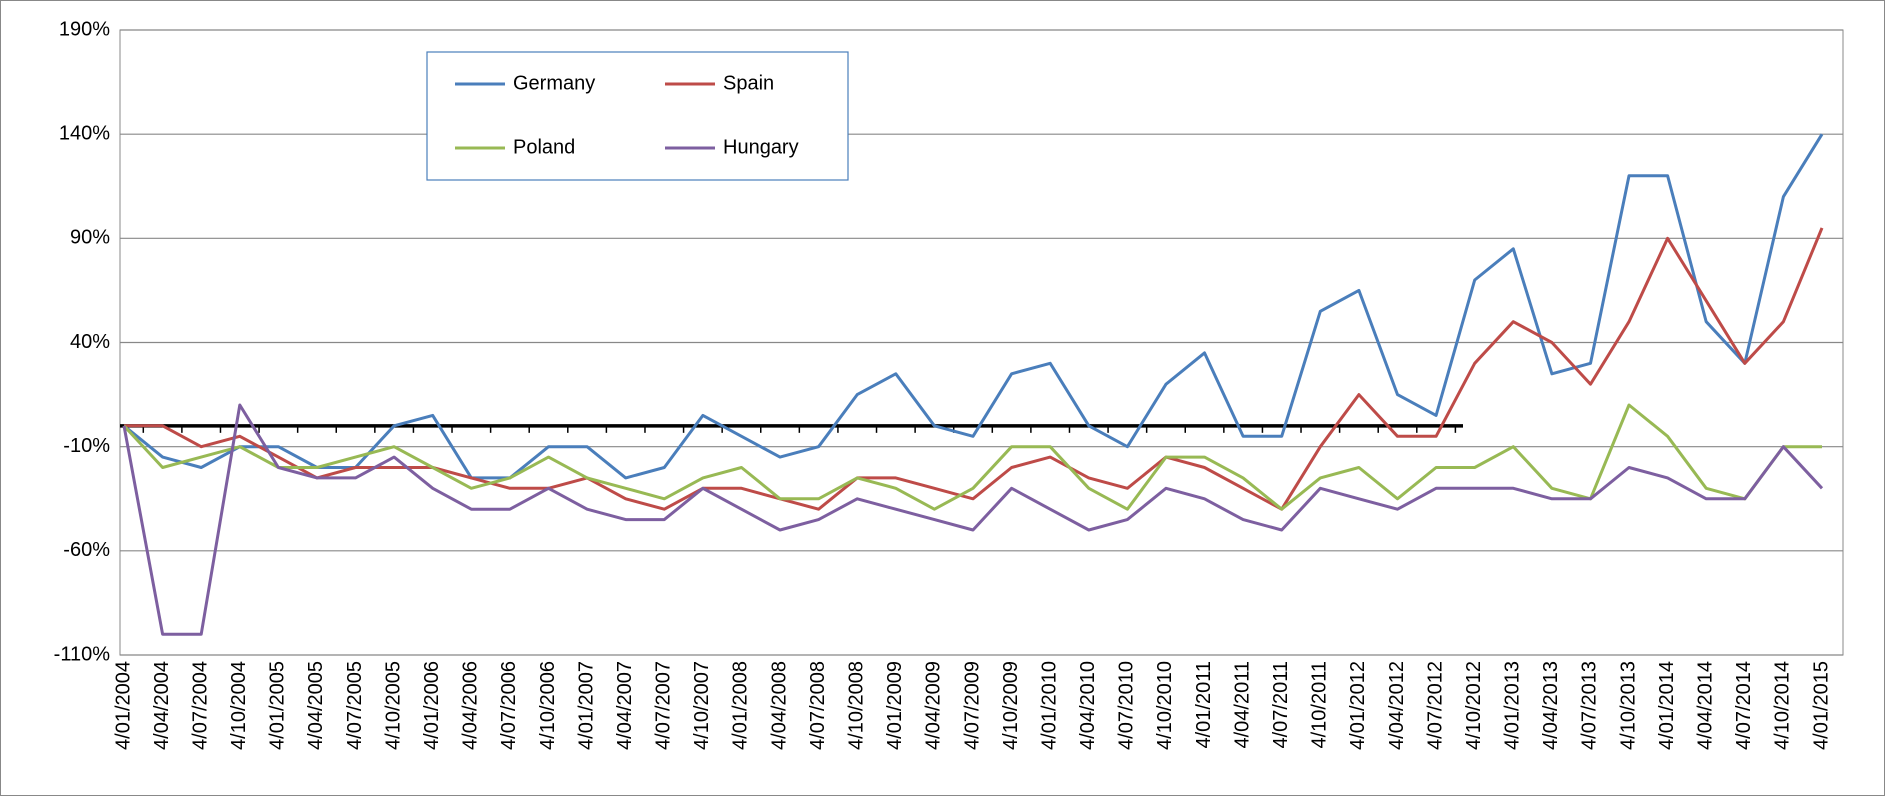 Image resolution: width=1885 pixels, height=796 pixels. Describe the element at coordinates (1397, 705) in the screenshot. I see `x-tick-label: 4/04/2012` at that location.